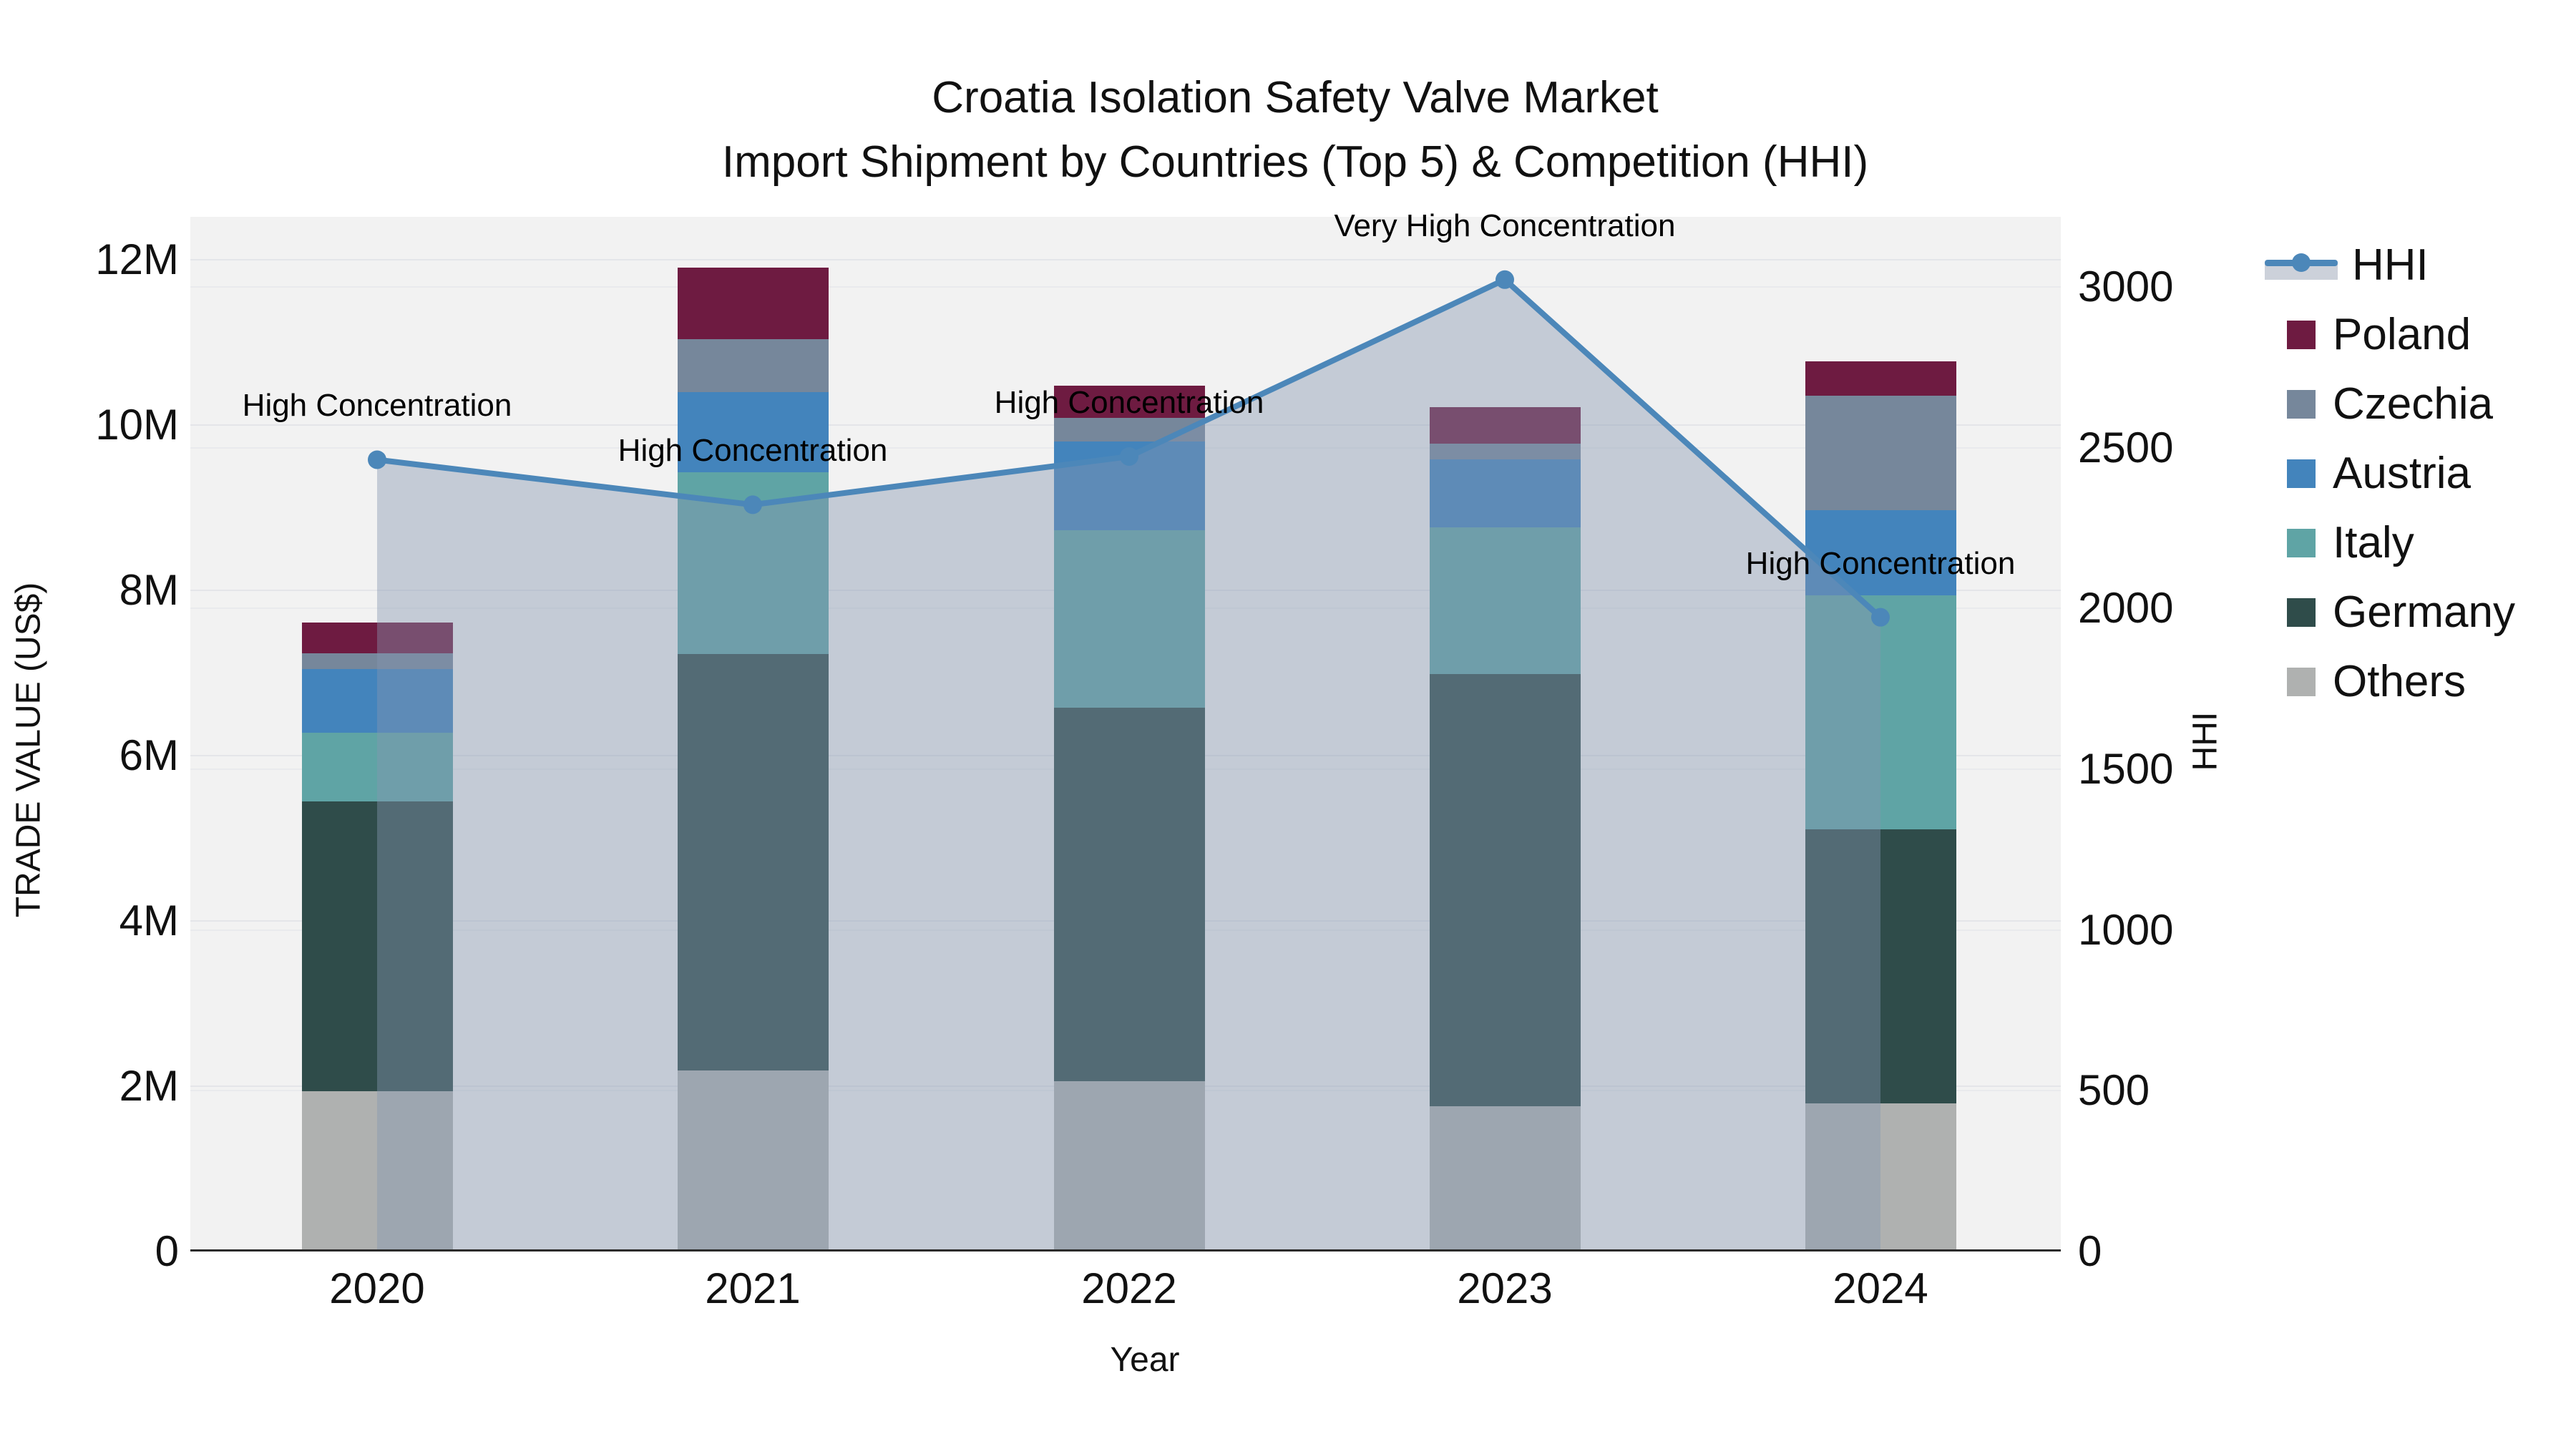 Image resolution: width=2576 pixels, height=1449 pixels. Describe the element at coordinates (1881, 712) in the screenshot. I see `bar-segment-italy-2024` at that location.